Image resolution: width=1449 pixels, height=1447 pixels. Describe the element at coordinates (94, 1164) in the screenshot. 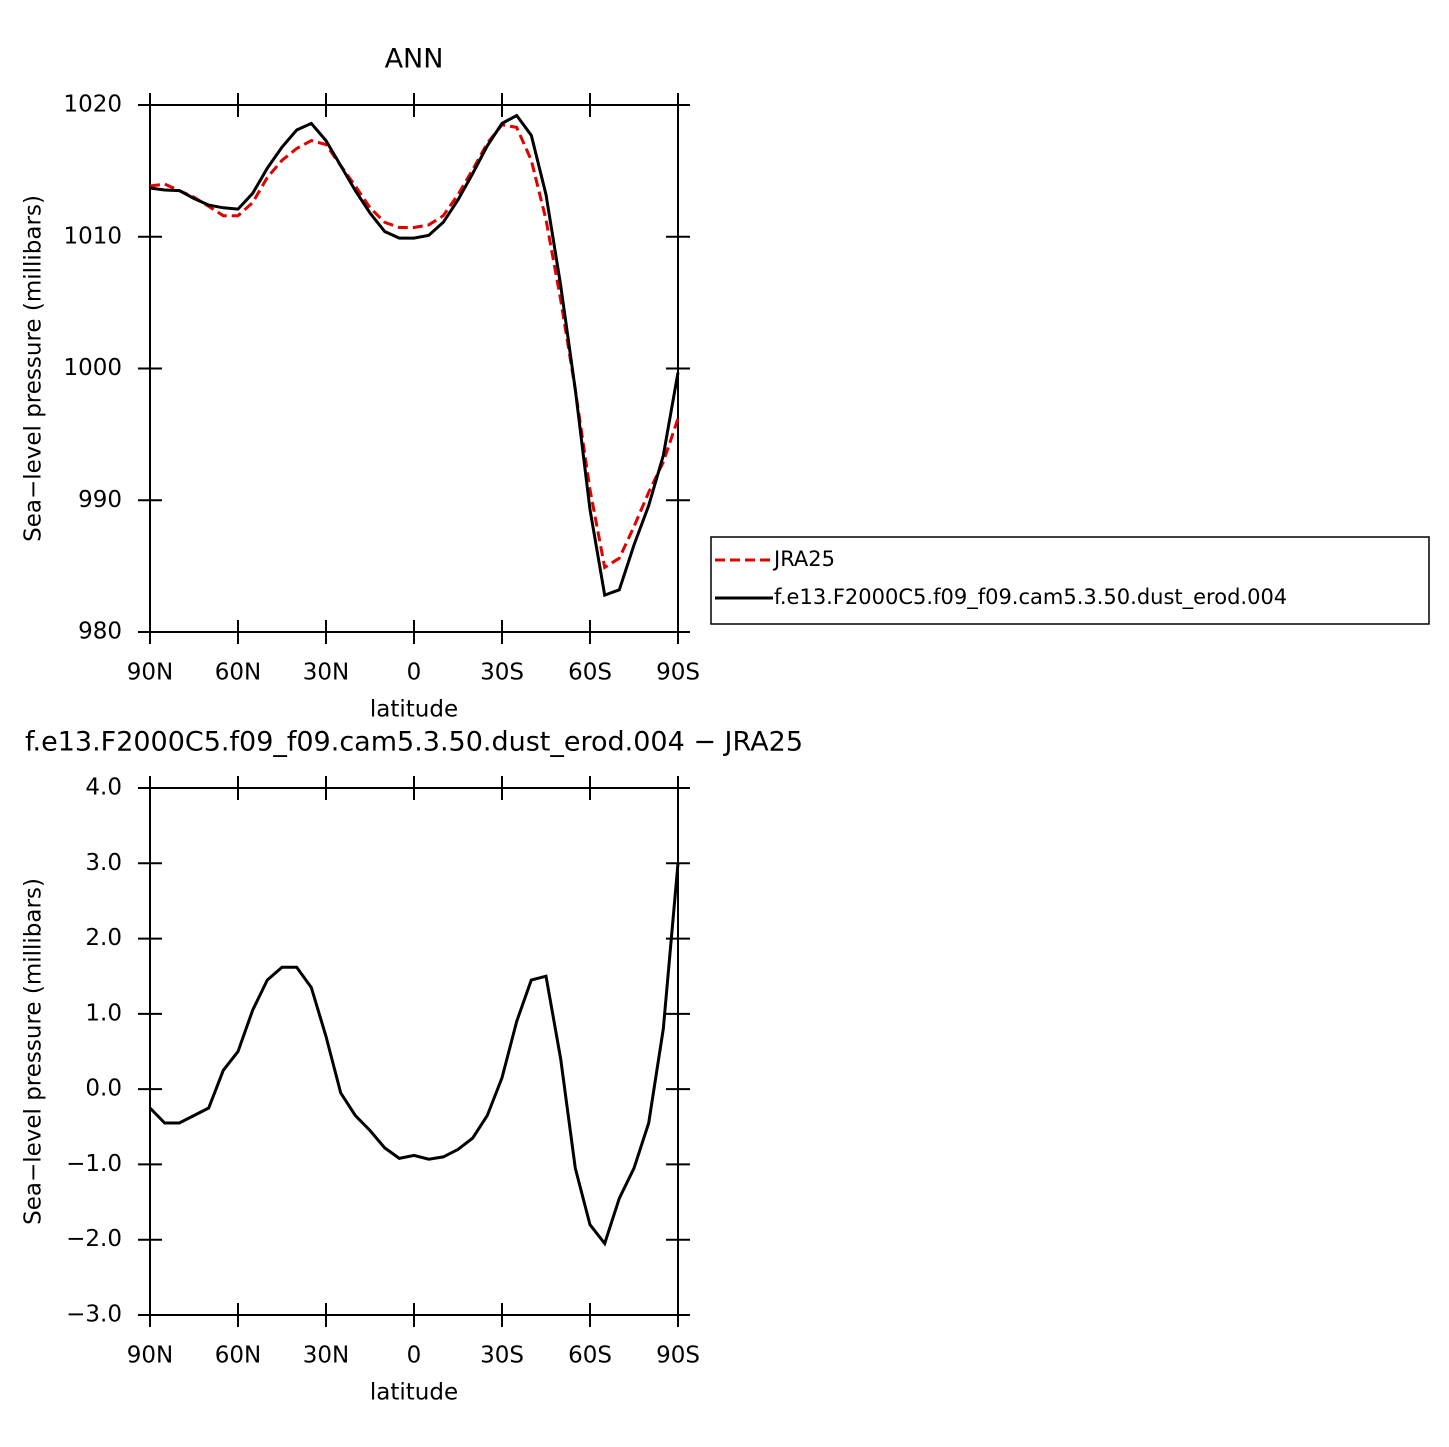

I see `y-tick-label: −1.0` at that location.